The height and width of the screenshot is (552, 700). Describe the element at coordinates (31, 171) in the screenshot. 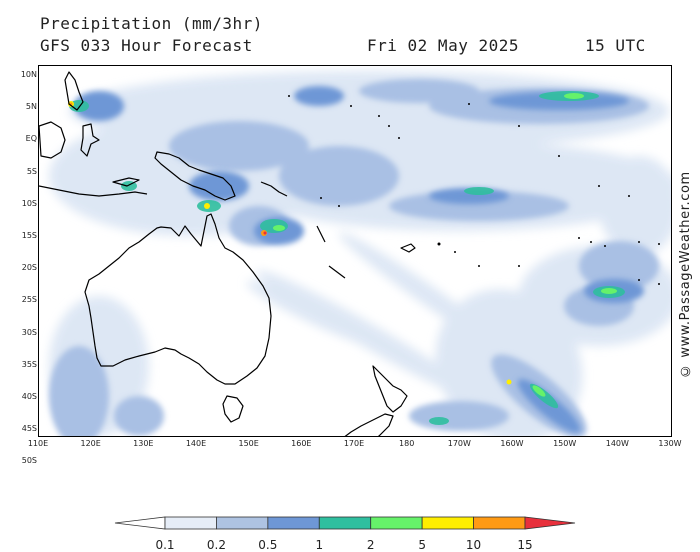

I see `lat-label: 5S` at that location.